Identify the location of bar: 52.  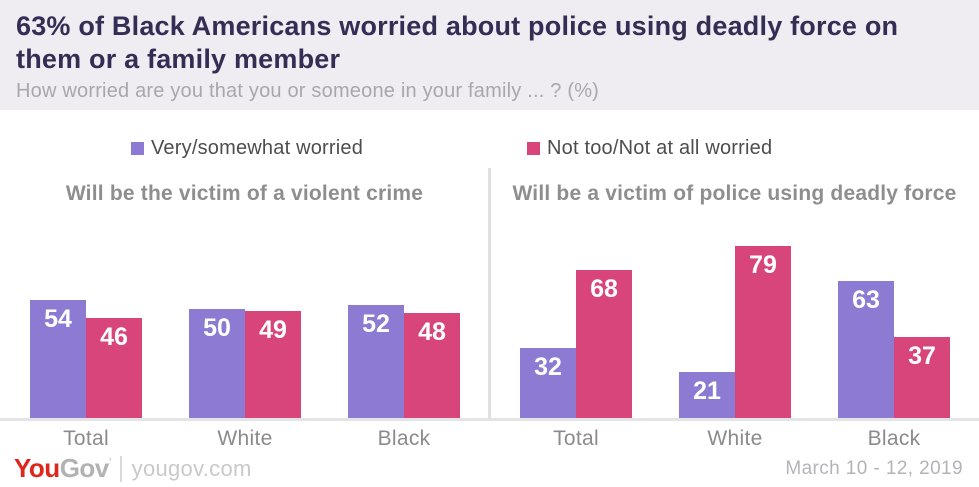
(376, 361).